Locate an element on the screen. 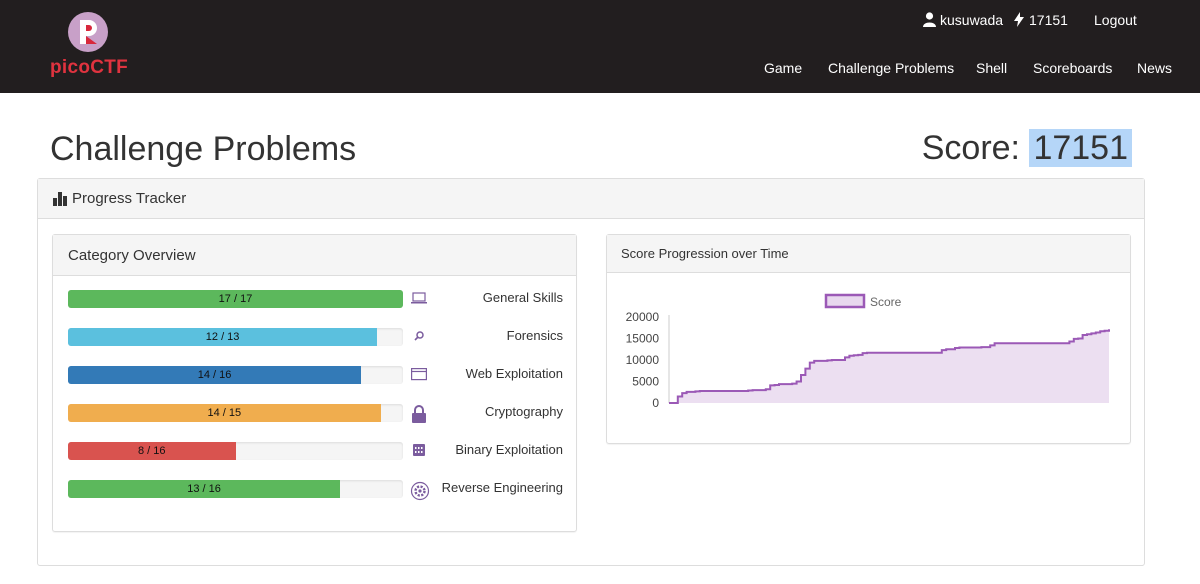  category-progress-bar: 8 / 16 is located at coordinates (235, 451).